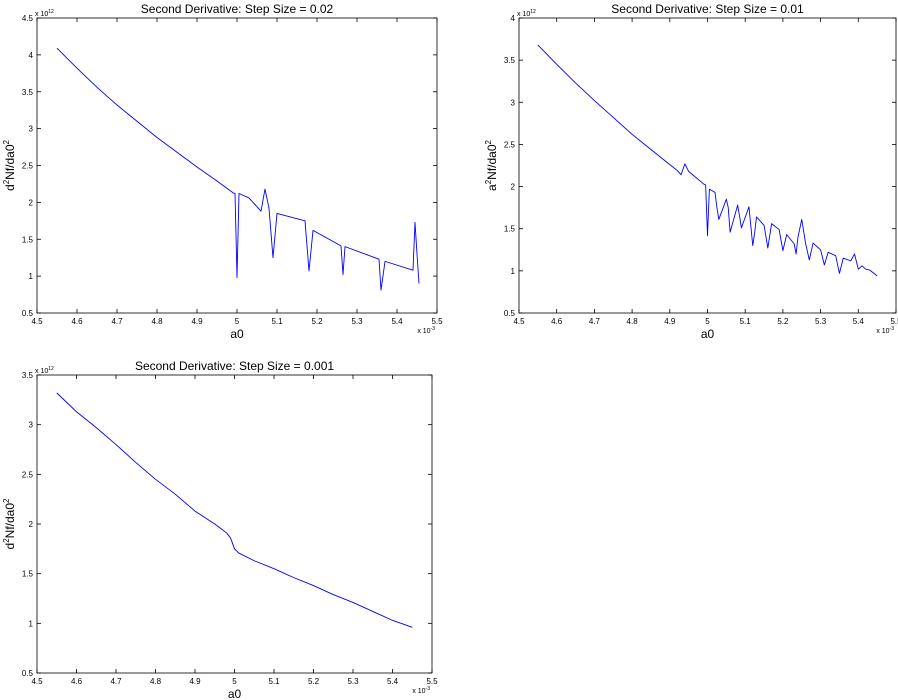  I want to click on chart-title: Second Derivative: Step Size = 0.02, so click(237, 9).